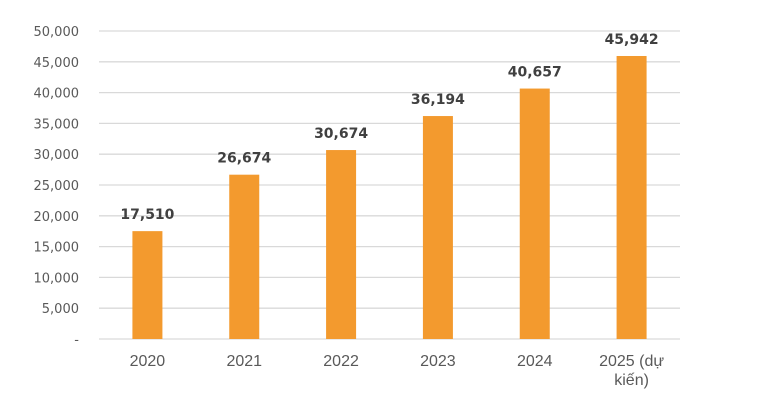 This screenshot has height=405, width=783. What do you see at coordinates (148, 361) in the screenshot?
I see `x-tick-label: 2020` at bounding box center [148, 361].